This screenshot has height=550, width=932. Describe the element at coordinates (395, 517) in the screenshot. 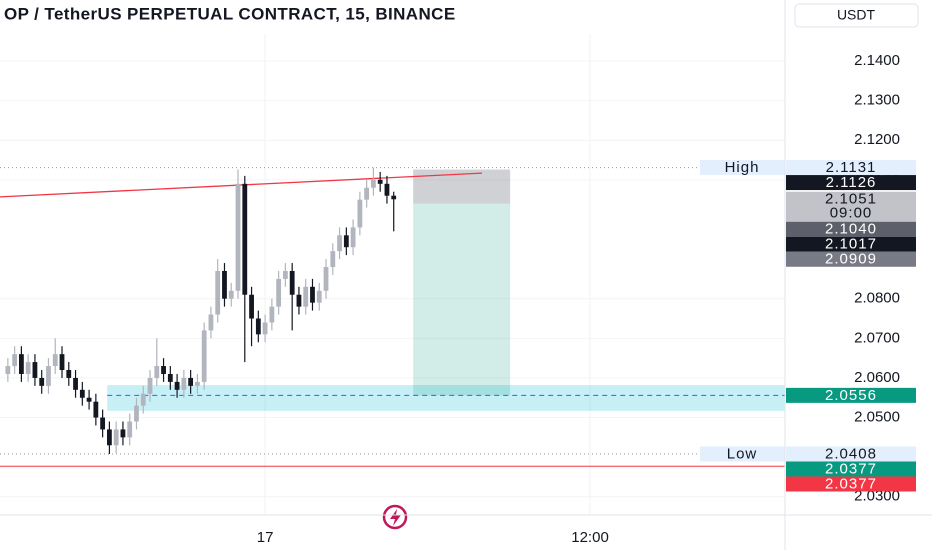

I see `watermark-logo` at that location.